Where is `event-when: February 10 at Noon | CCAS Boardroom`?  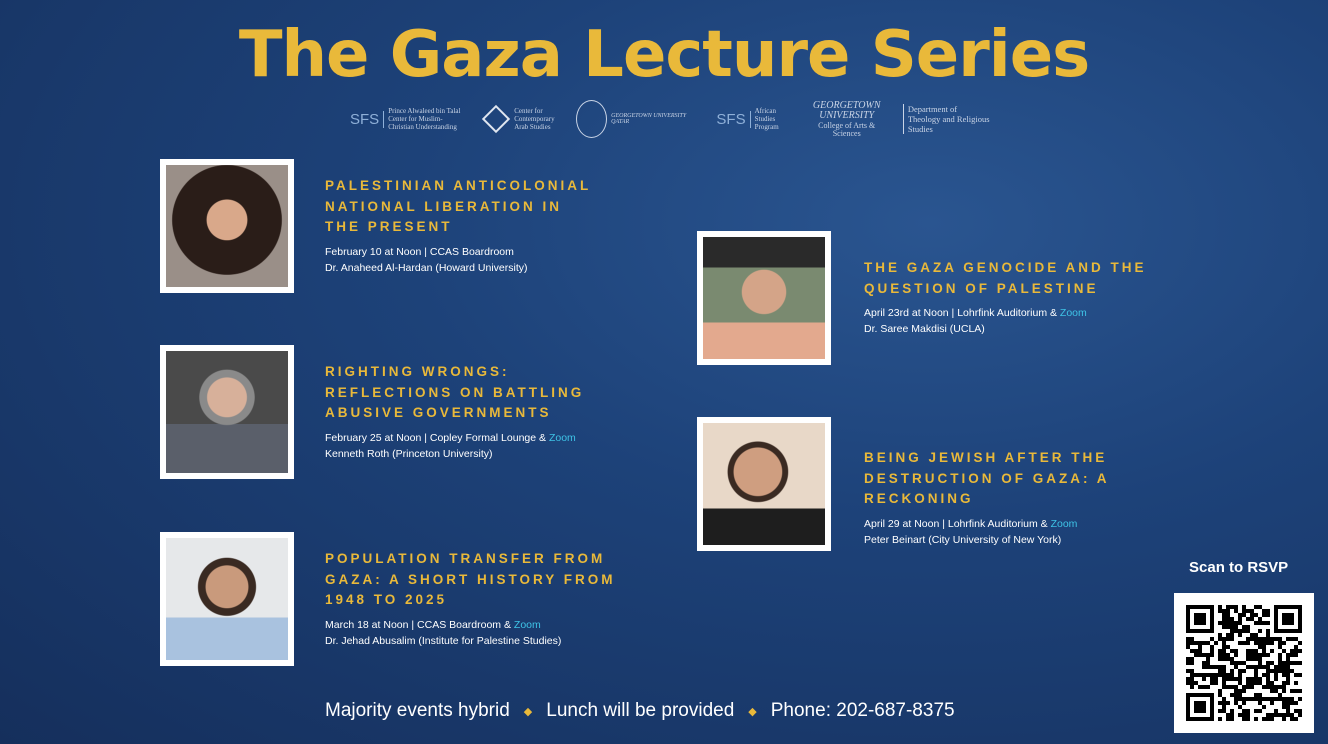
event-when: February 10 at Noon | CCAS Boardroom is located at coordinates (495, 252).